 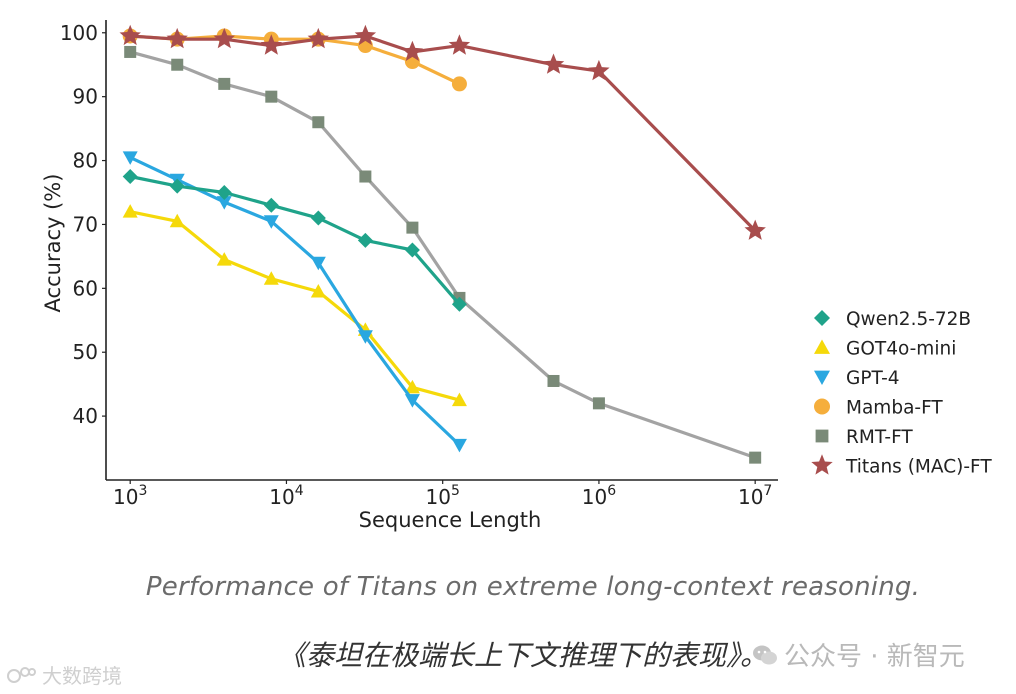 I want to click on brand-logo-icon, so click(x=21, y=674).